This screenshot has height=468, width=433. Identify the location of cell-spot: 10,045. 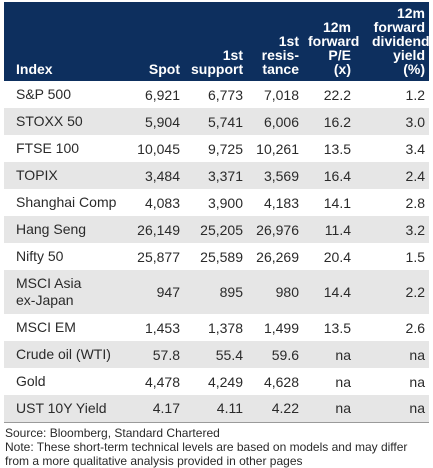
(158, 148).